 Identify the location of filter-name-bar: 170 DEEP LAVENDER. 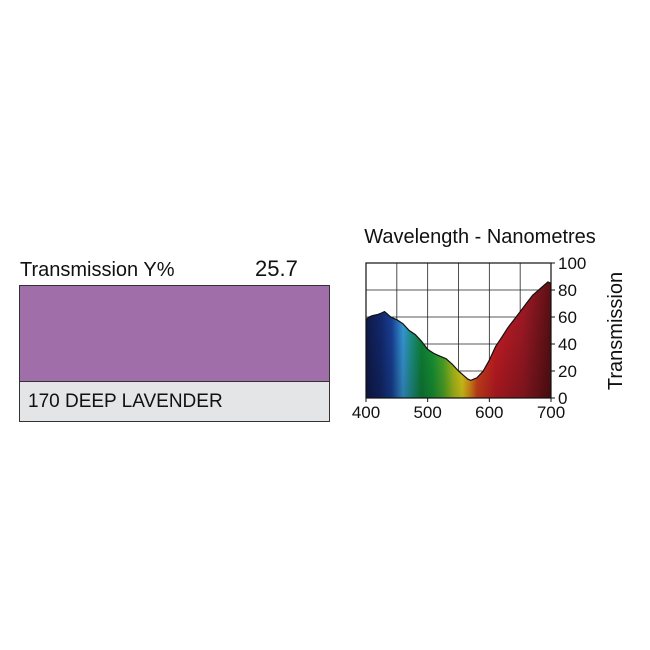
(174, 401).